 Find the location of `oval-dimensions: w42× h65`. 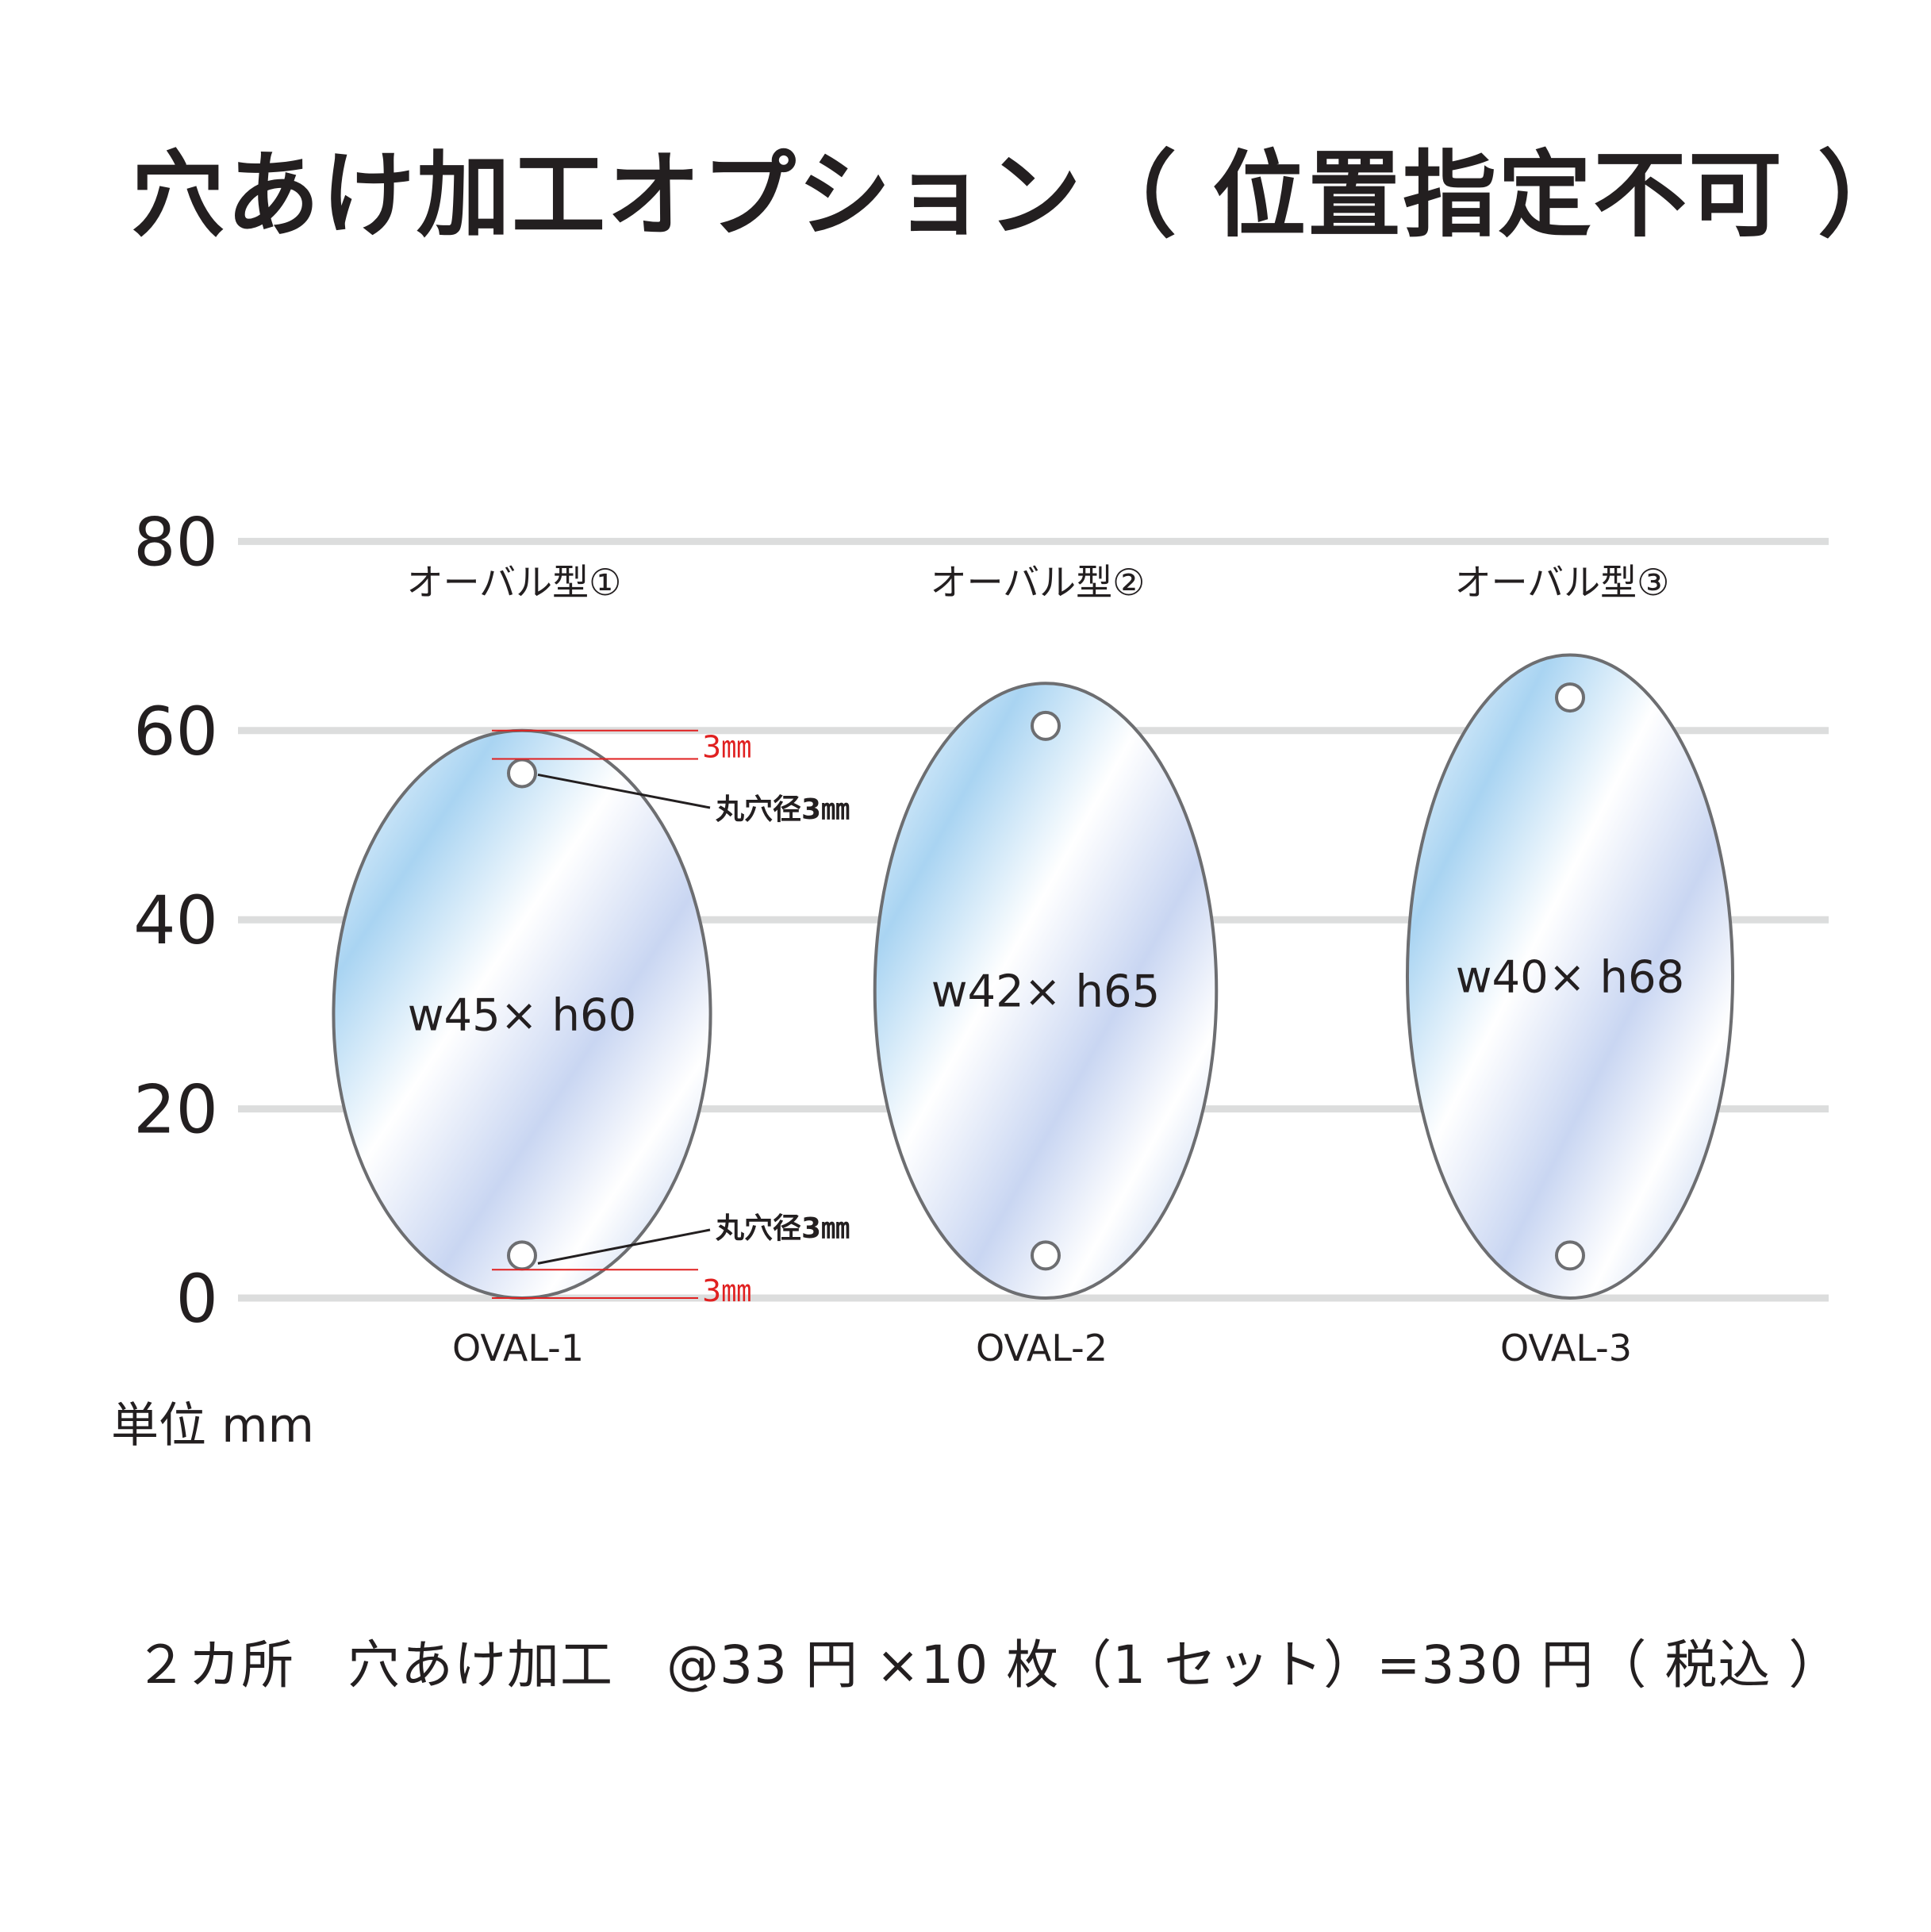

oval-dimensions: w42× h65 is located at coordinates (1046, 992).